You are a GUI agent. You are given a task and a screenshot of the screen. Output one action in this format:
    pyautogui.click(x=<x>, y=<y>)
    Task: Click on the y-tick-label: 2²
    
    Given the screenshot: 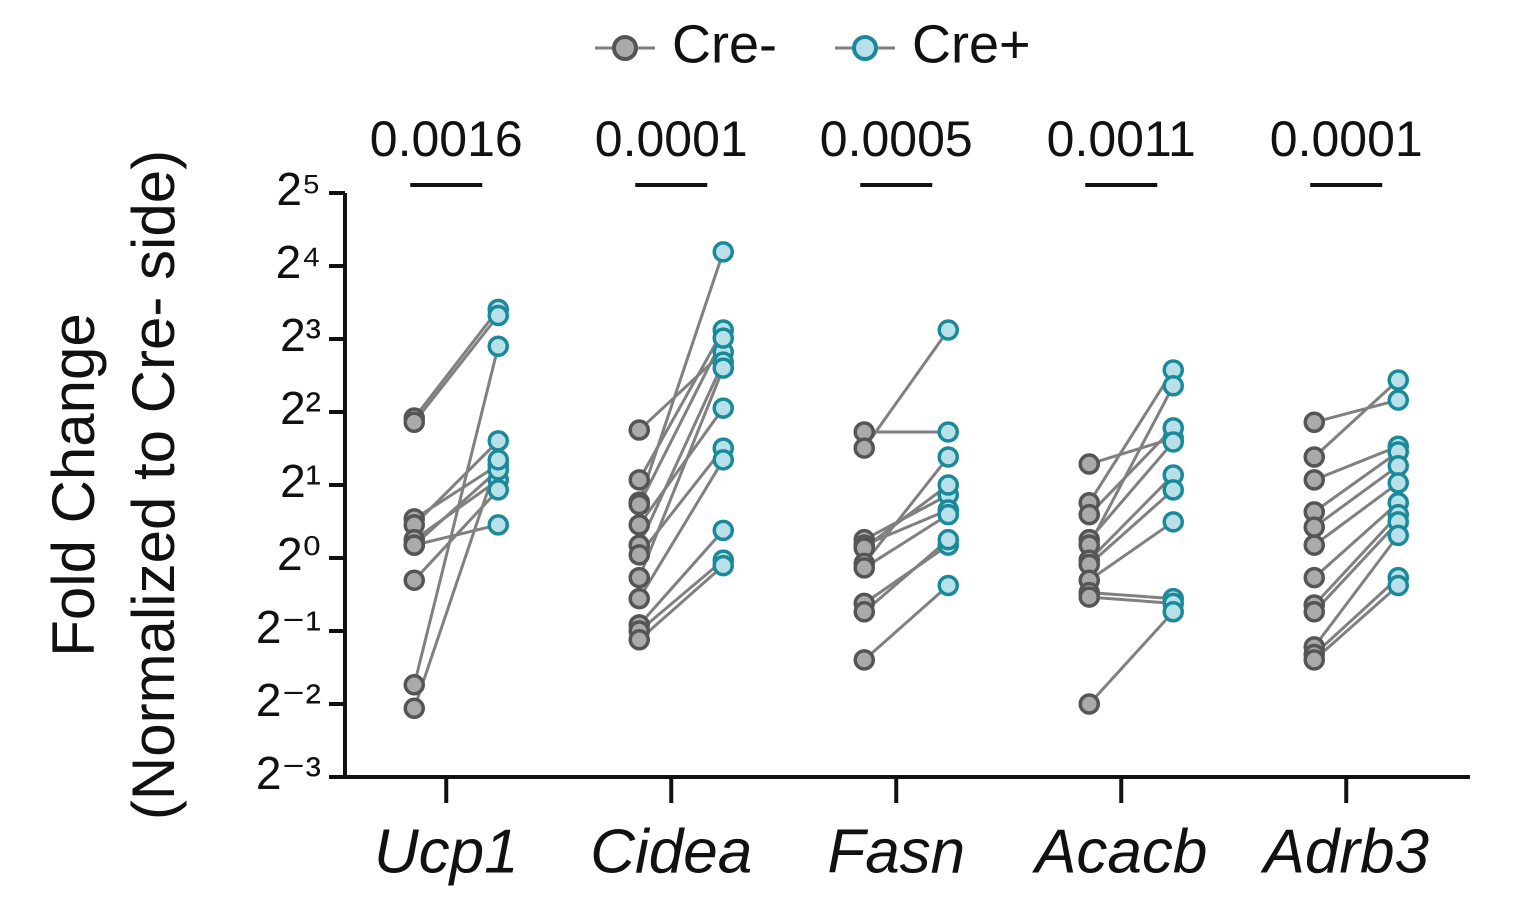 What is the action you would take?
    pyautogui.click(x=300, y=408)
    